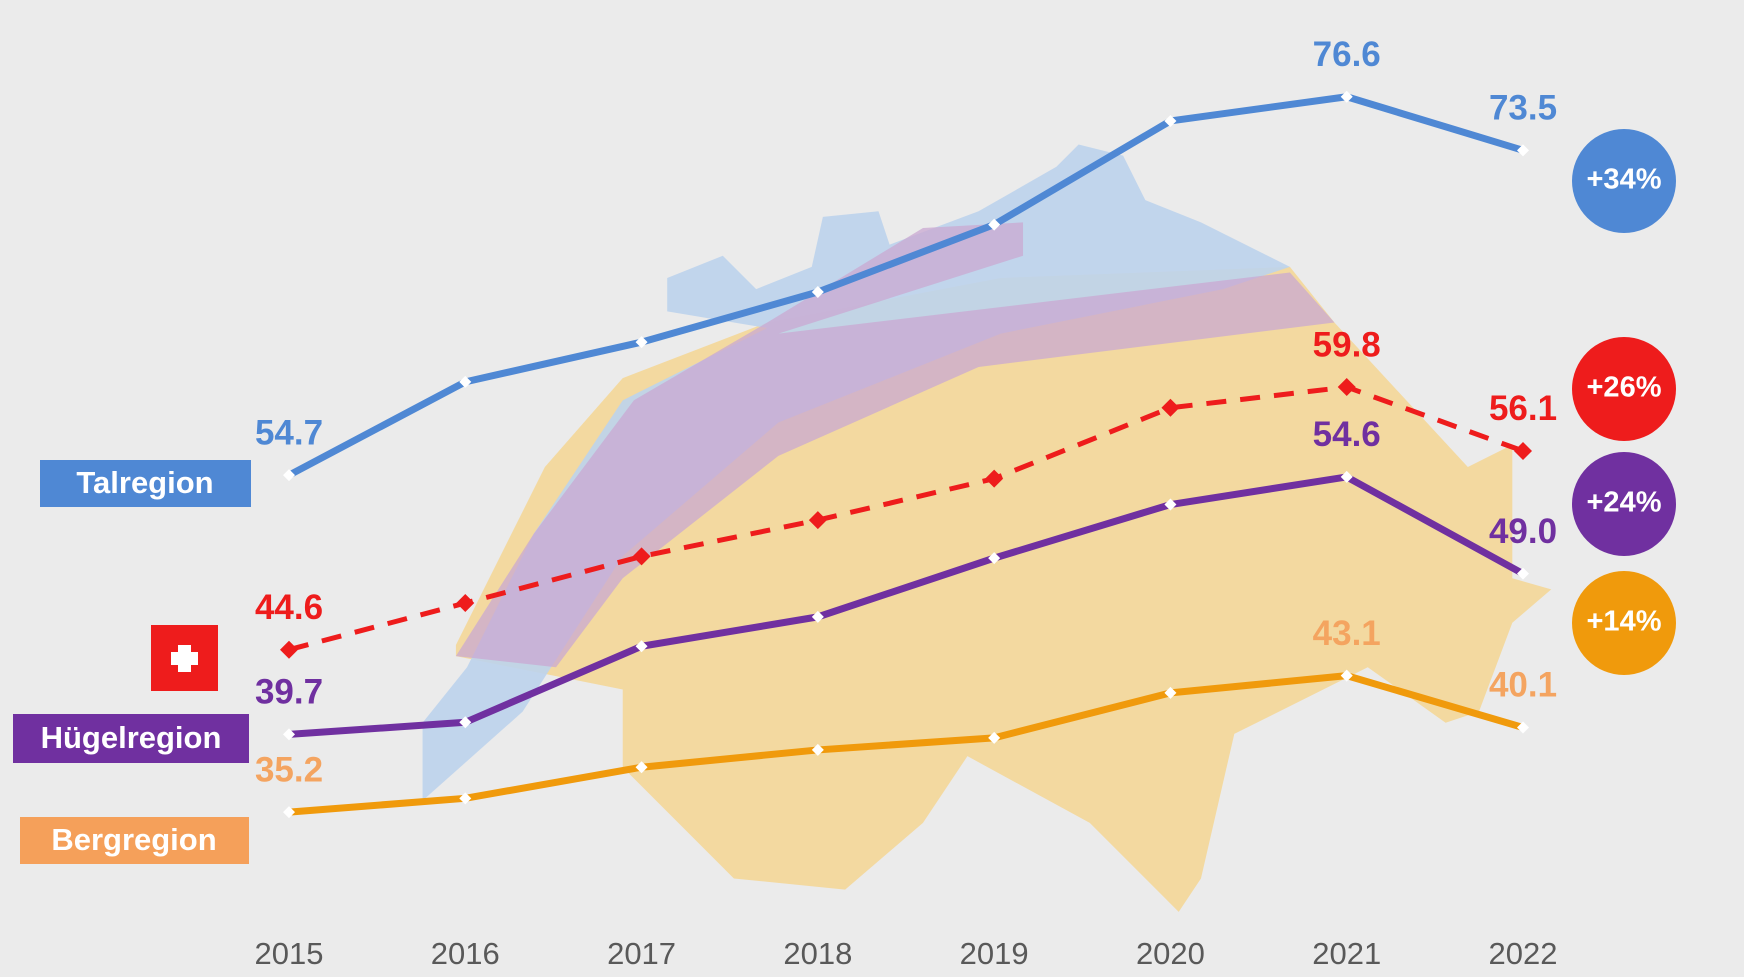  I want to click on data-label: 59.8, so click(1347, 344).